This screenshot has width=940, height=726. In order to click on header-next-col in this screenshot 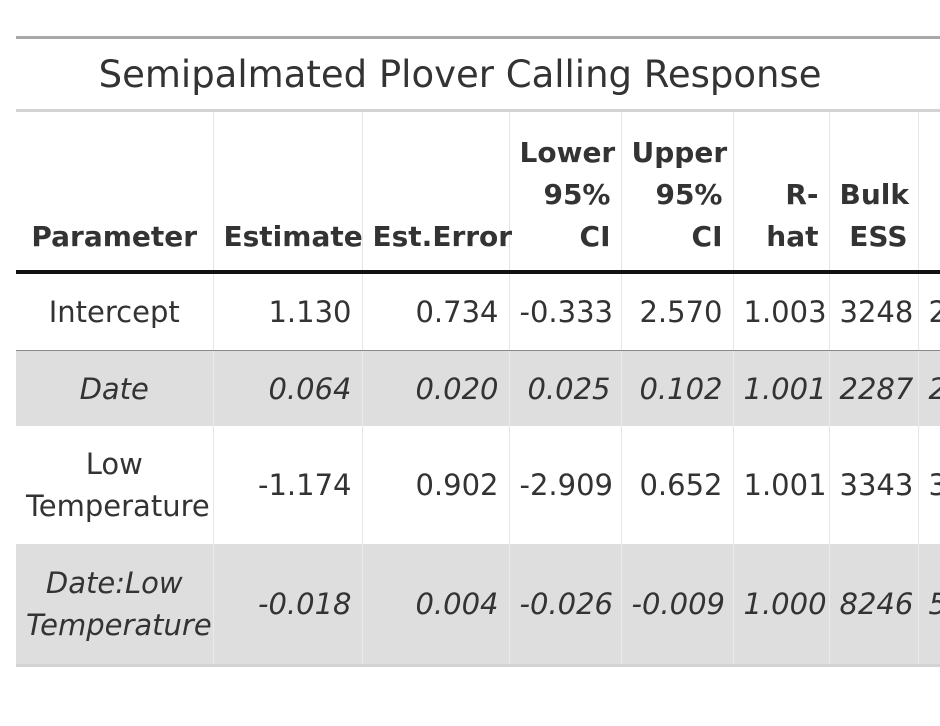, I will do `click(928, 192)`.